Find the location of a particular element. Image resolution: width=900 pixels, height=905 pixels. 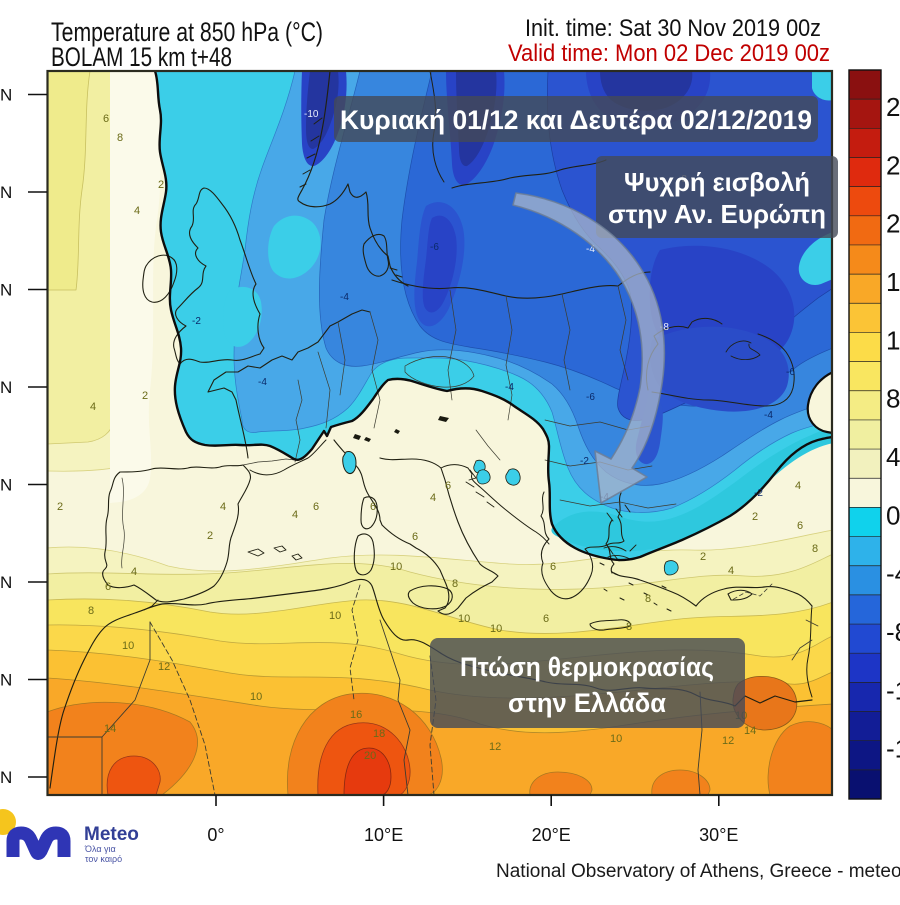

svg-text: 0 is located at coordinates (893, 515).